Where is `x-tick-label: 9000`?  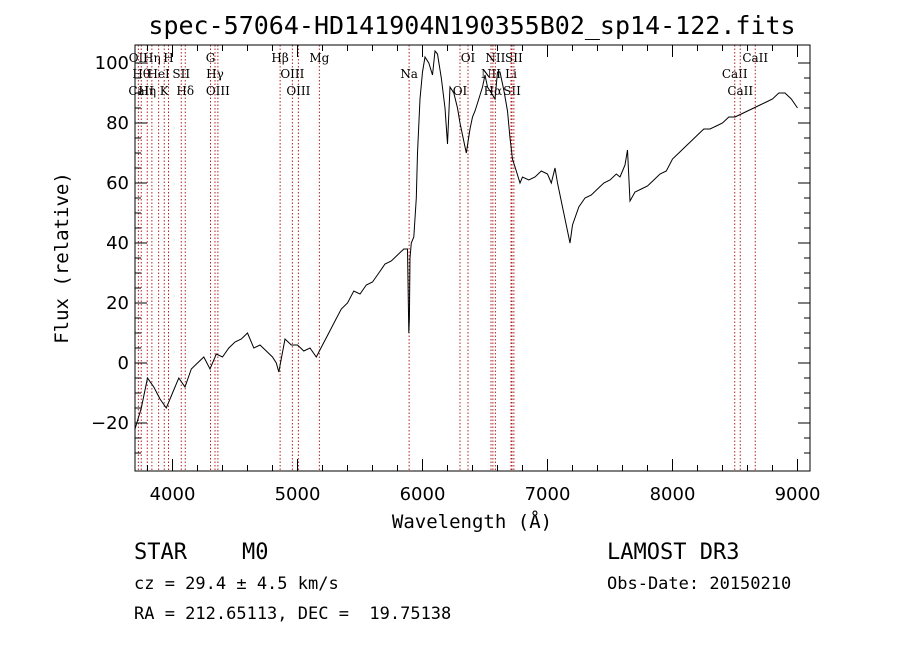
x-tick-label: 9000 is located at coordinates (798, 494).